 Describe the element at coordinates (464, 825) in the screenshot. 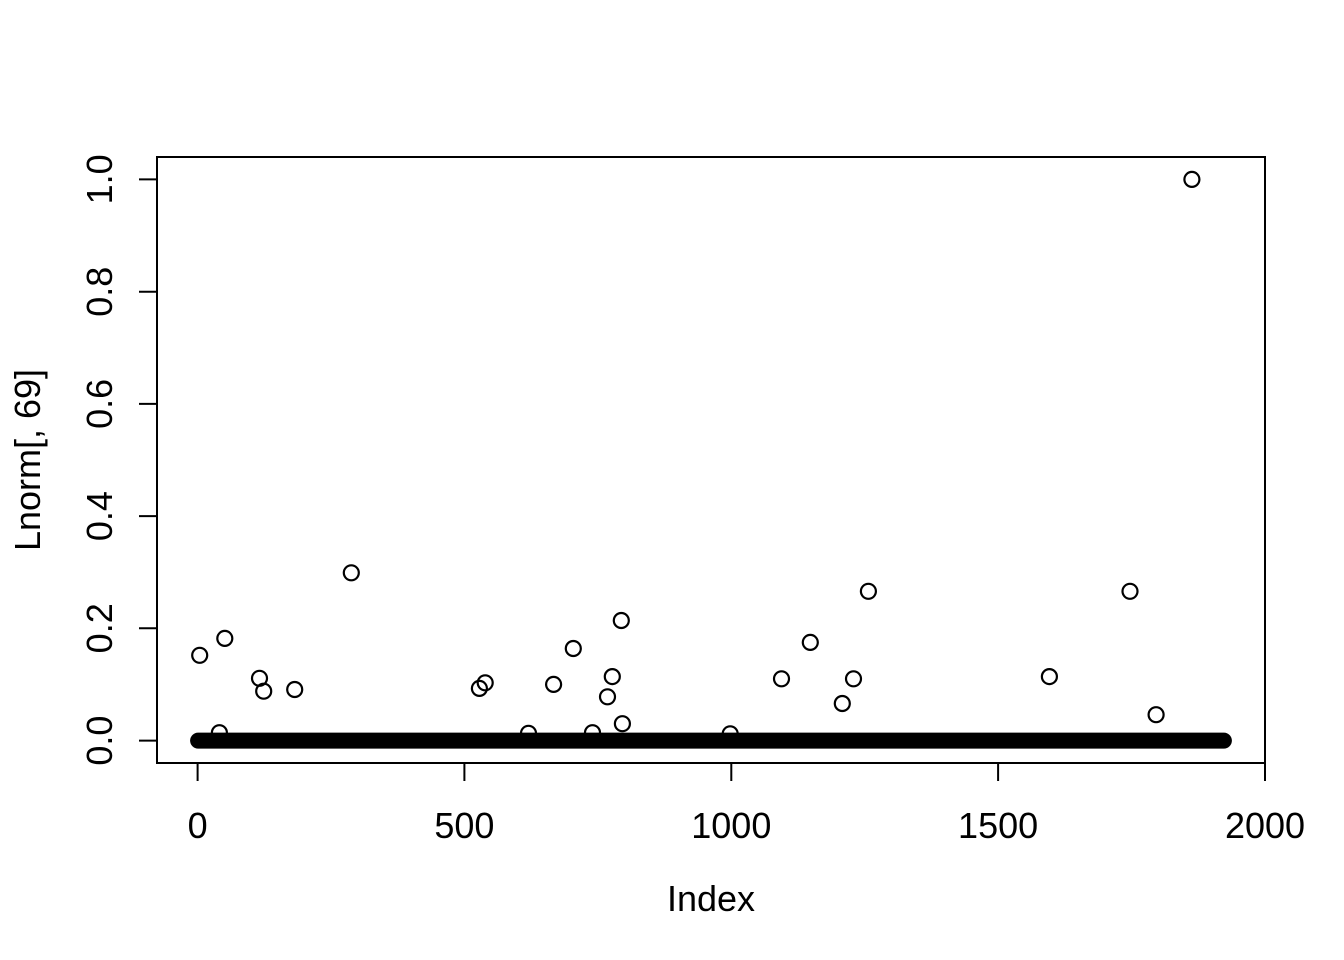

I see `x-tick-label: 500` at that location.